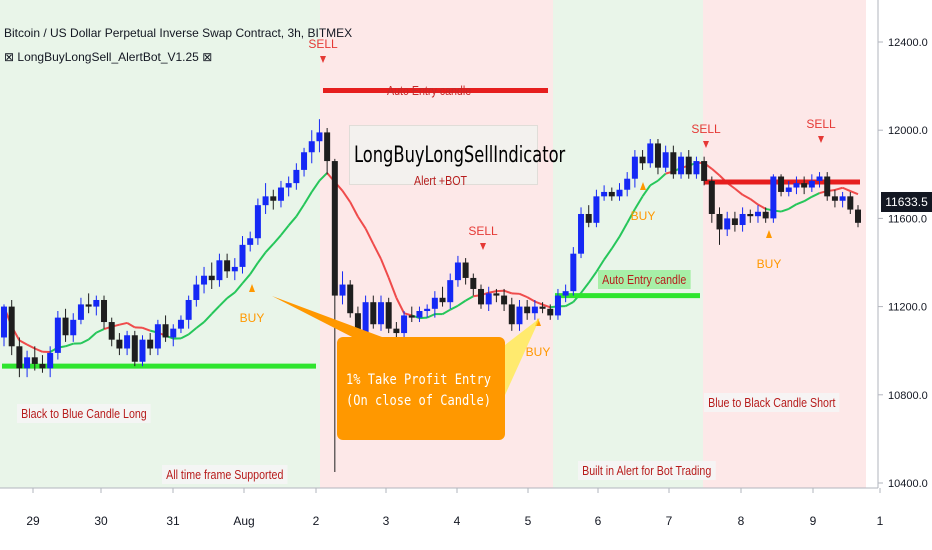 This screenshot has height=550, width=932. Describe the element at coordinates (173, 521) in the screenshot. I see `x-tick-label: 31` at that location.